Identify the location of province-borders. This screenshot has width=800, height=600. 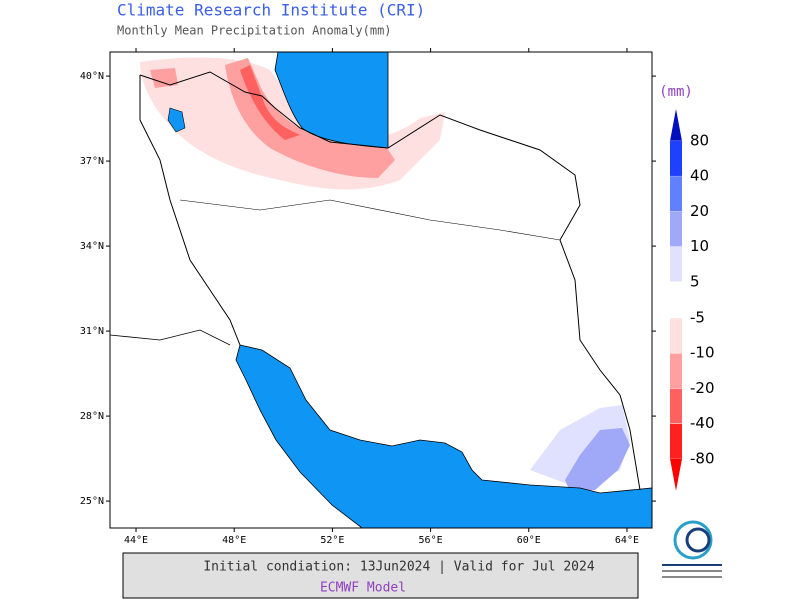
(370, 220).